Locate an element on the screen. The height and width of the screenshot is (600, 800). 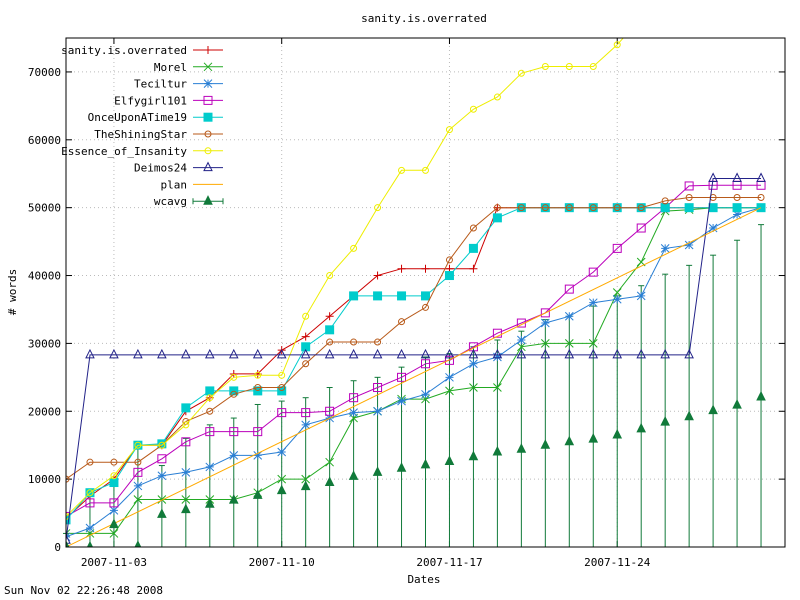
legend-label-wcavg: wcavg is located at coordinates (170, 201).